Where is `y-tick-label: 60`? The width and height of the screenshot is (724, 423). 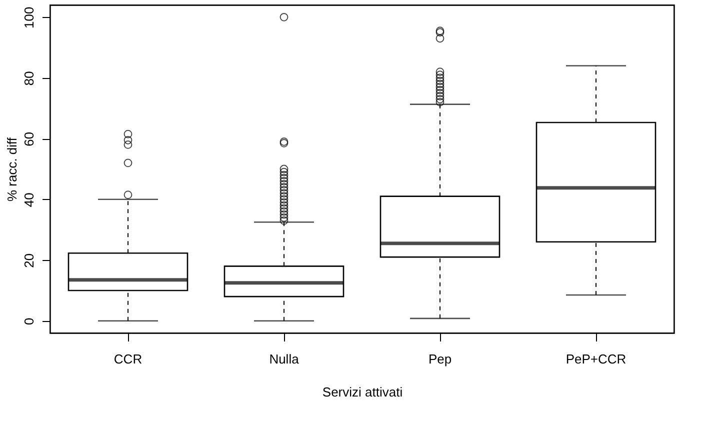
y-tick-label: 60 is located at coordinates (29, 139).